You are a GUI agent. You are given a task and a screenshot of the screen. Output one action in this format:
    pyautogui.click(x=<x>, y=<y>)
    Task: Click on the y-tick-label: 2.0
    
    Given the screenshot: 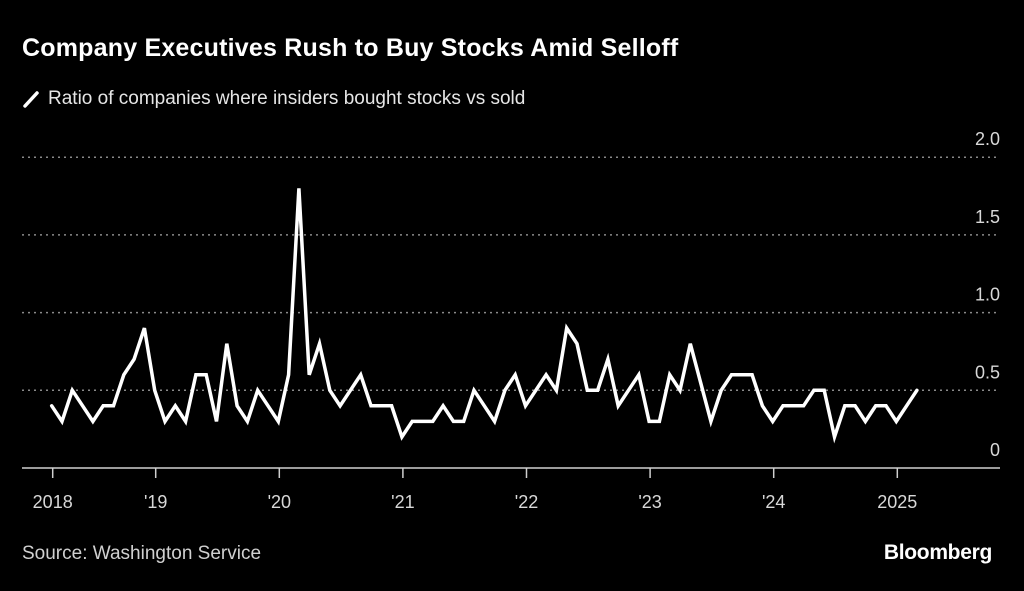 What is the action you would take?
    pyautogui.click(x=987, y=139)
    